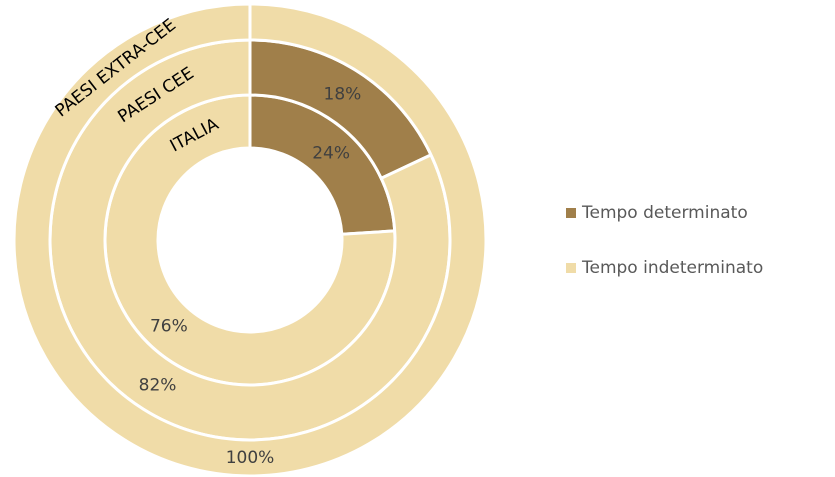 The width and height of the screenshot is (835, 477). Describe the element at coordinates (343, 94) in the screenshot. I see `data-label: 18%` at that location.